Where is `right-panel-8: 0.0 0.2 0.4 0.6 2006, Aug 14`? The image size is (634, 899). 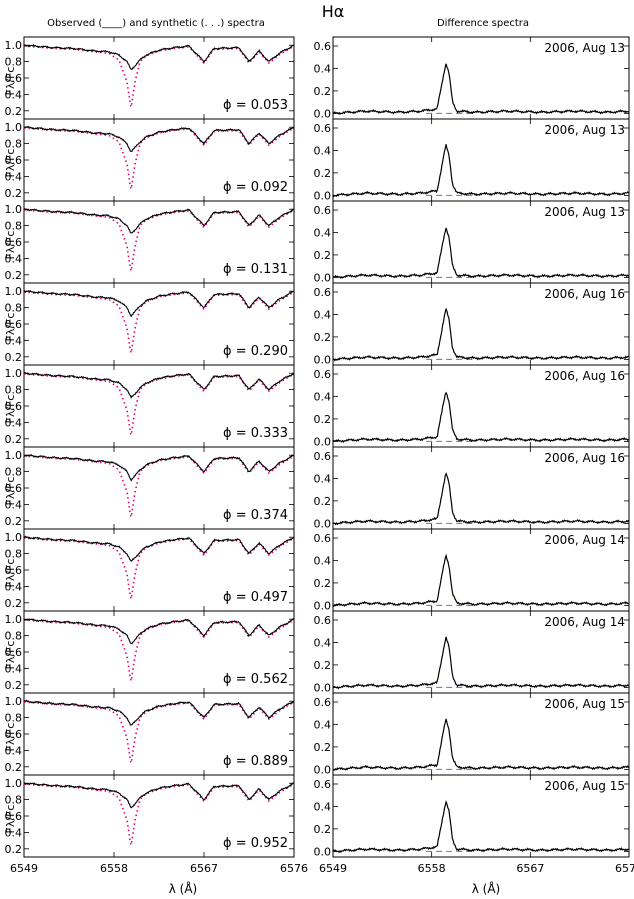 right-panel-8: 0.0 0.2 0.4 0.6 2006, Aug 14 is located at coordinates (472, 652).